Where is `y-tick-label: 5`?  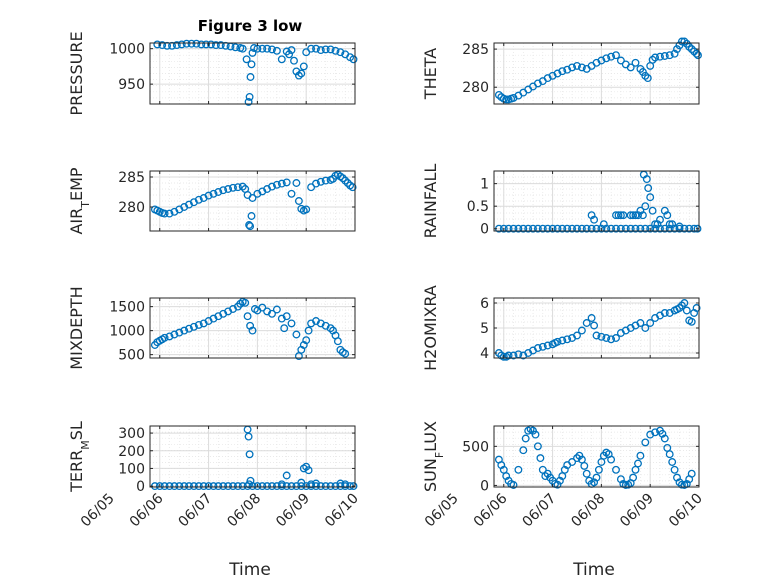
y-tick-label: 5 is located at coordinates (484, 329).